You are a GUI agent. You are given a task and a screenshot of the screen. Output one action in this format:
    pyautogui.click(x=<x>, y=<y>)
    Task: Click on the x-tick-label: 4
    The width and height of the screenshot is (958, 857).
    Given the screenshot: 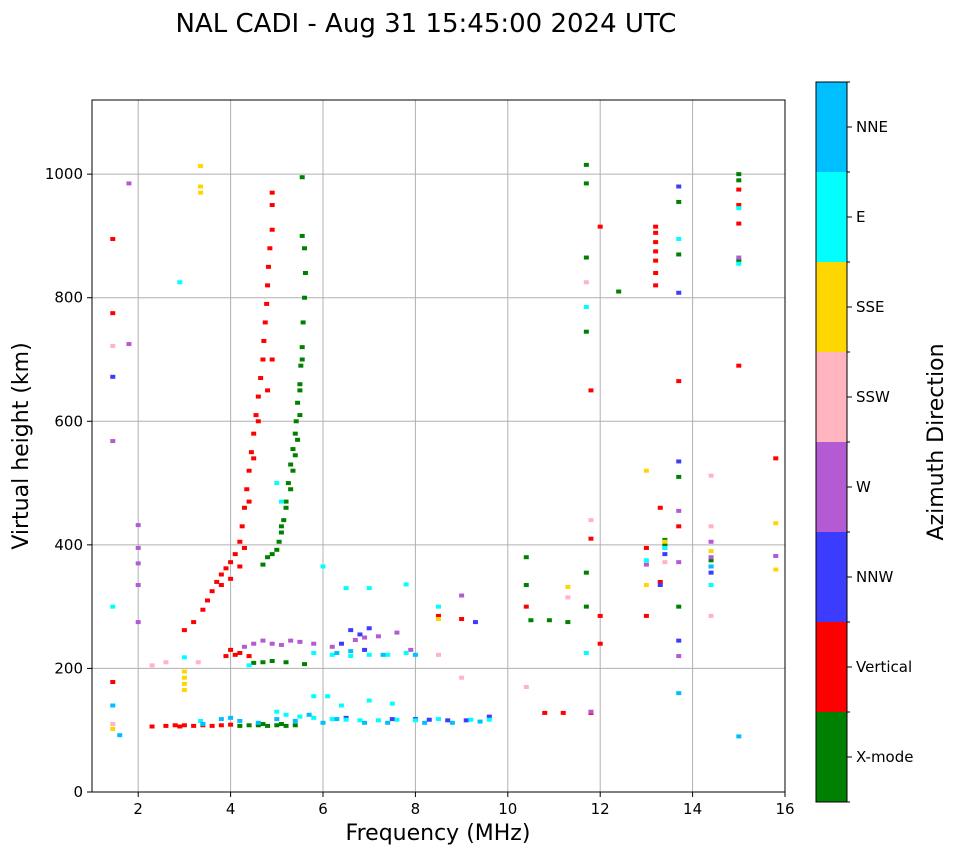 What is the action you would take?
    pyautogui.click(x=231, y=809)
    